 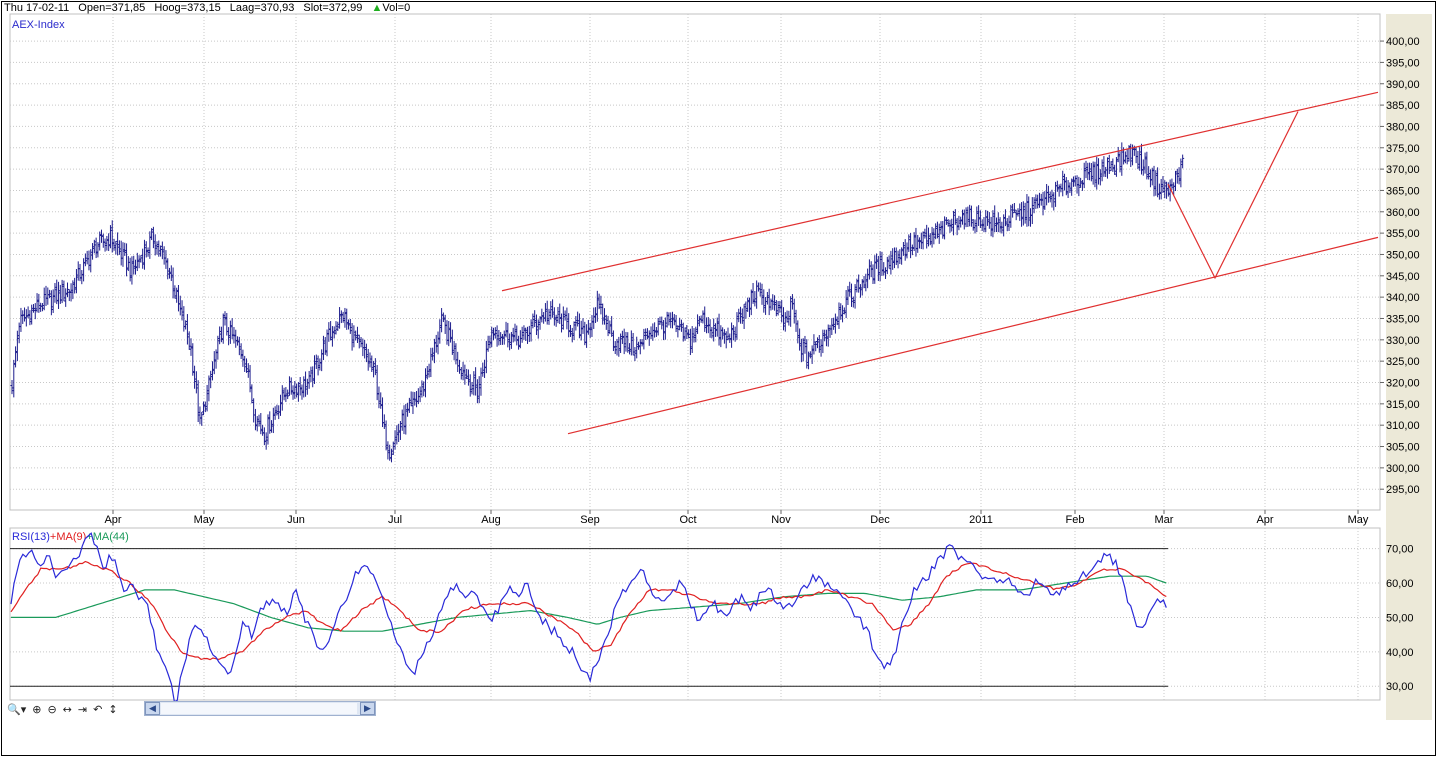 What do you see at coordinates (395, 520) in the screenshot?
I see `x-tick-label: Jul` at bounding box center [395, 520].